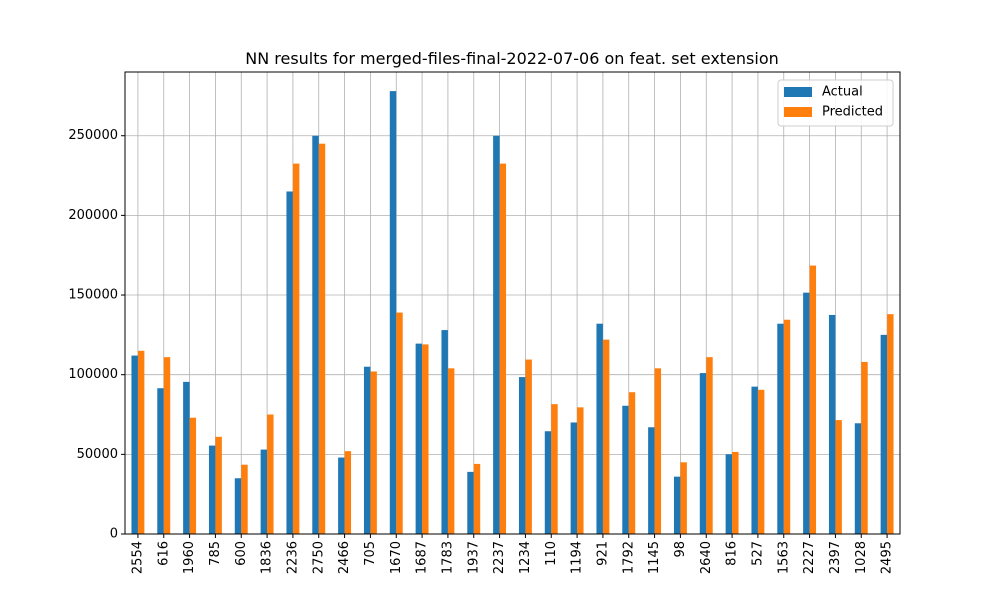 The image size is (1000, 600). I want to click on bar-predicted-1960, so click(193, 475).